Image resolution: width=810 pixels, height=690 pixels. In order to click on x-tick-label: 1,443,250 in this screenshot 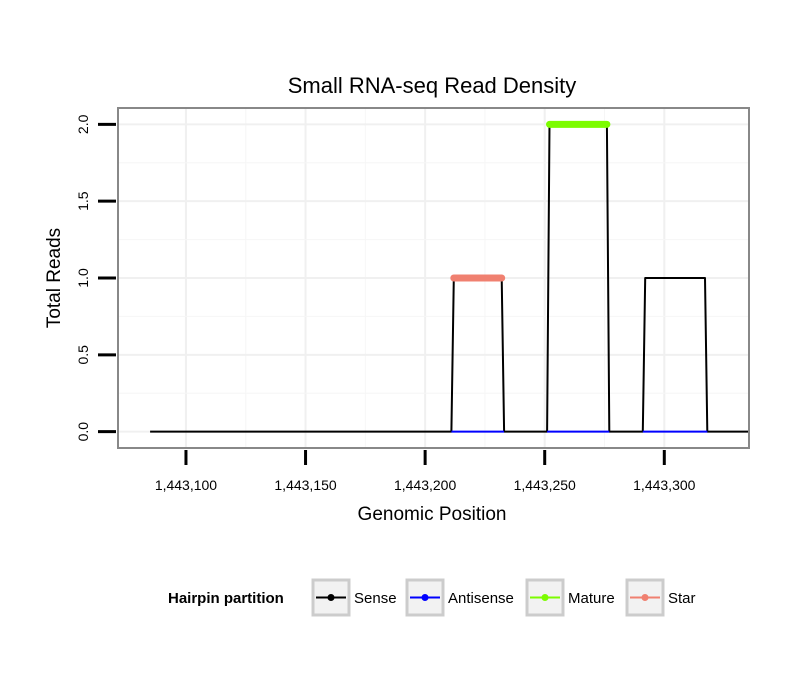, I will do `click(545, 485)`.